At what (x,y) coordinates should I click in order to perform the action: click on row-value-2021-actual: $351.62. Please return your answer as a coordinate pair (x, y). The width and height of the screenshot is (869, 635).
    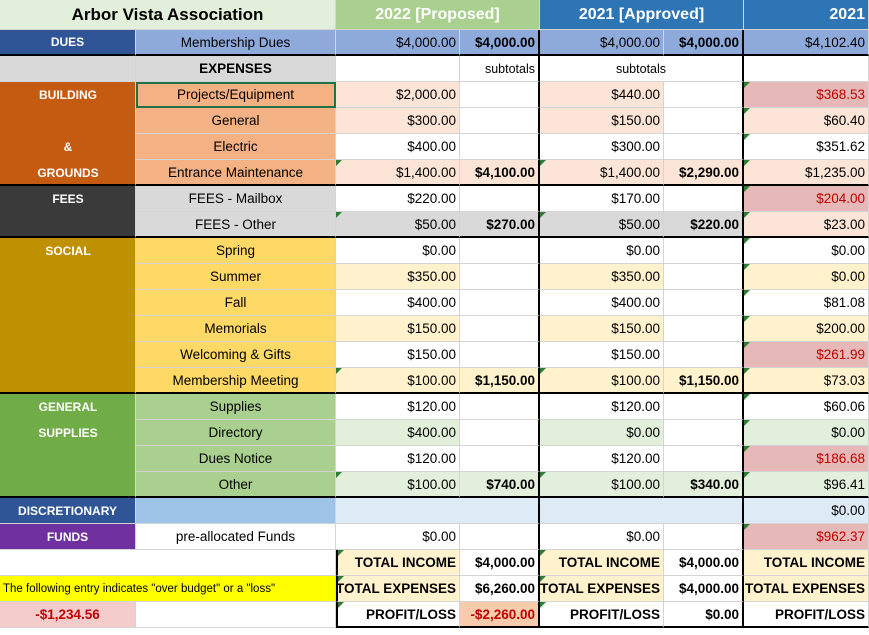
    Looking at the image, I should click on (806, 147).